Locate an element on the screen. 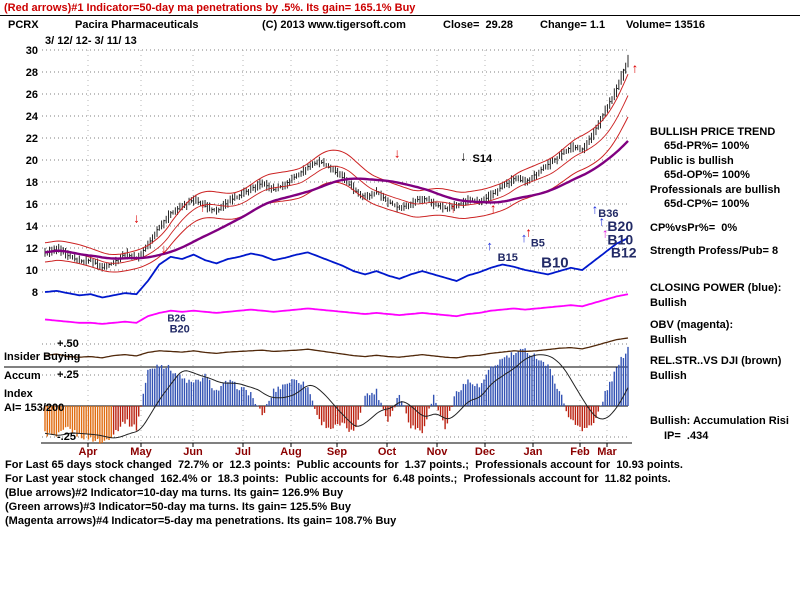  closing-power-title: CLOSING POWER (blue): is located at coordinates (716, 288).